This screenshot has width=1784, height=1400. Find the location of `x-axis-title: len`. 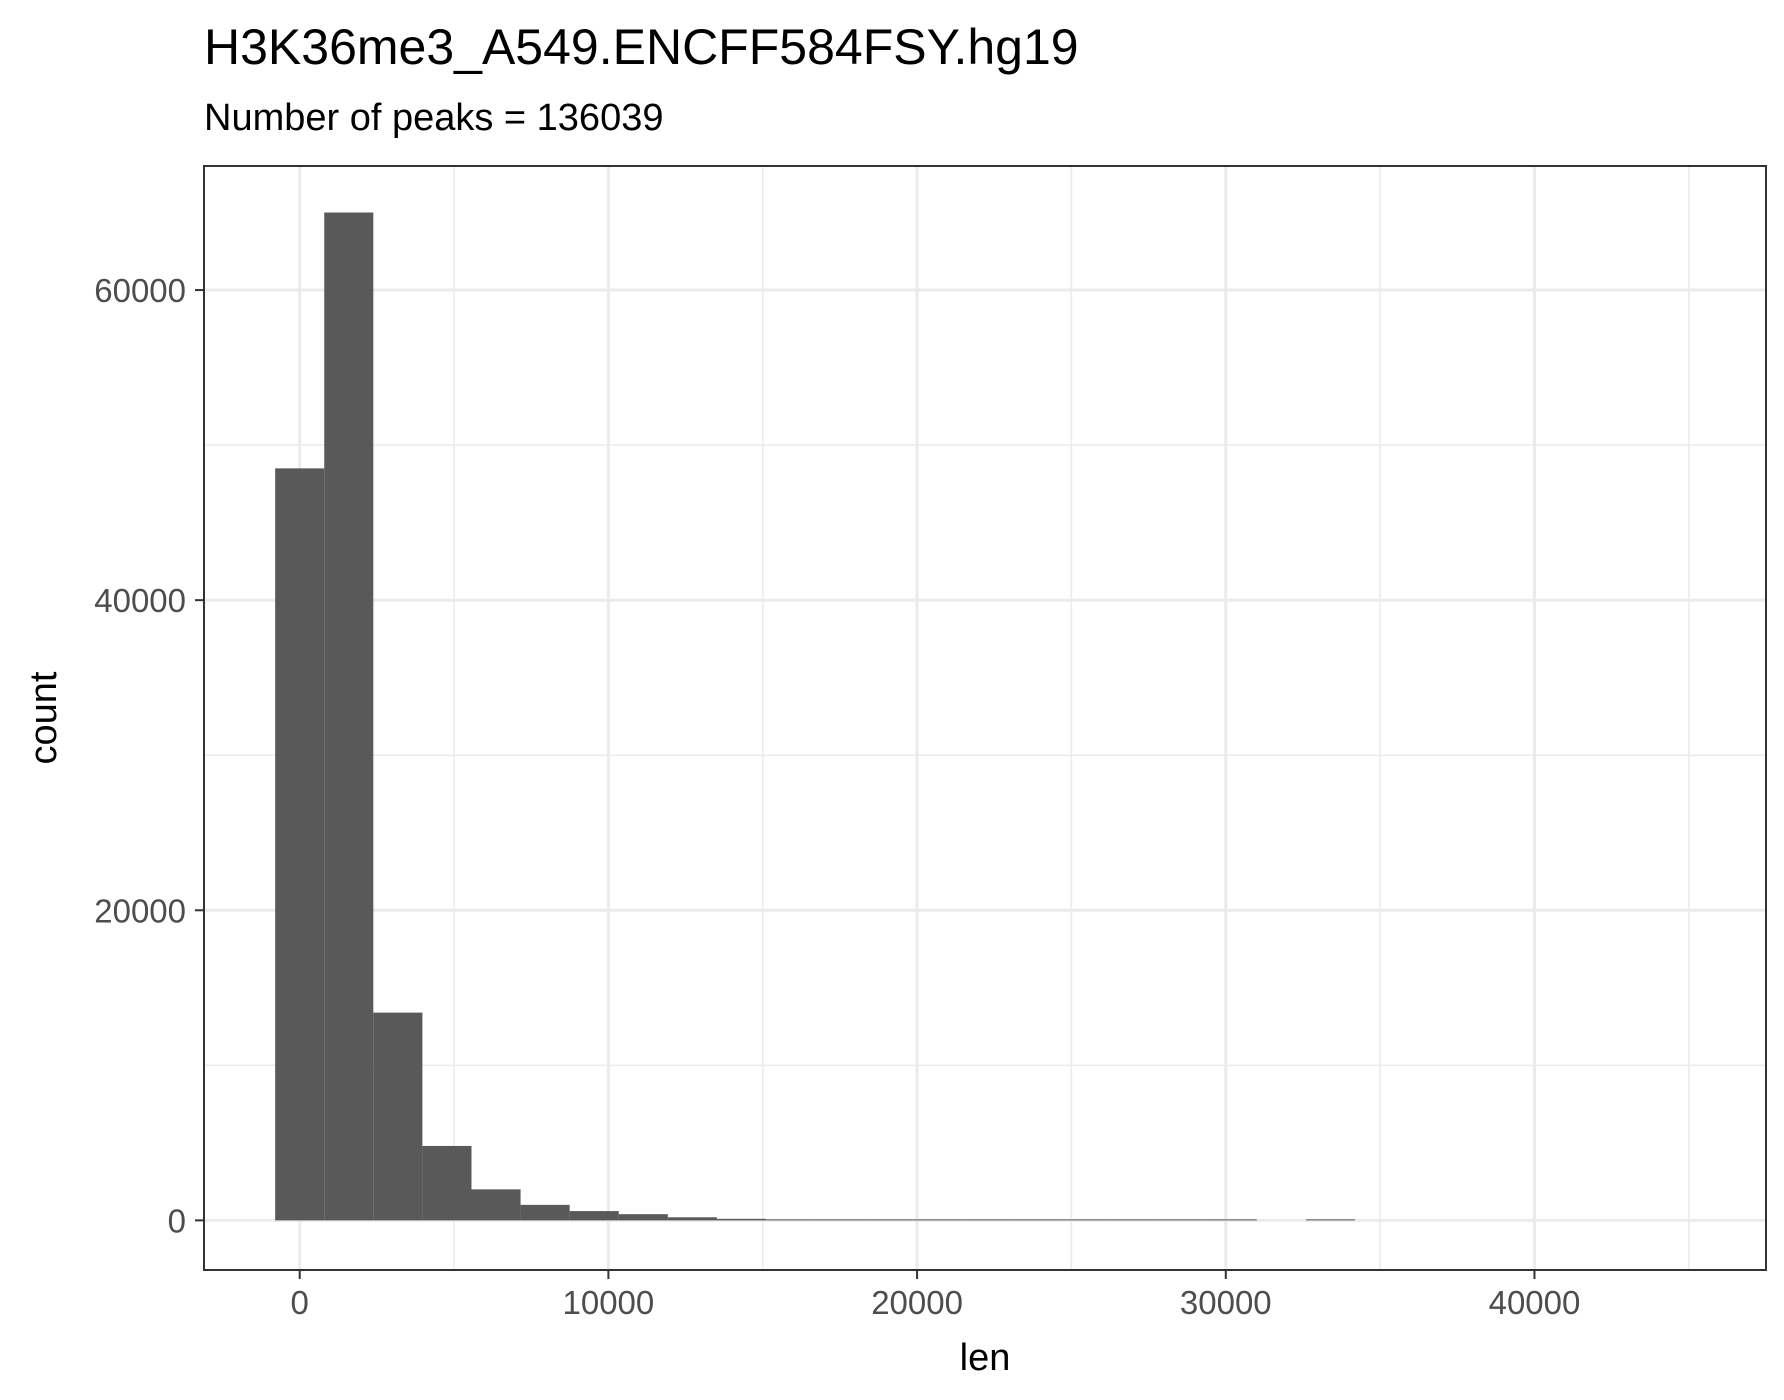

x-axis-title: len is located at coordinates (985, 1358).